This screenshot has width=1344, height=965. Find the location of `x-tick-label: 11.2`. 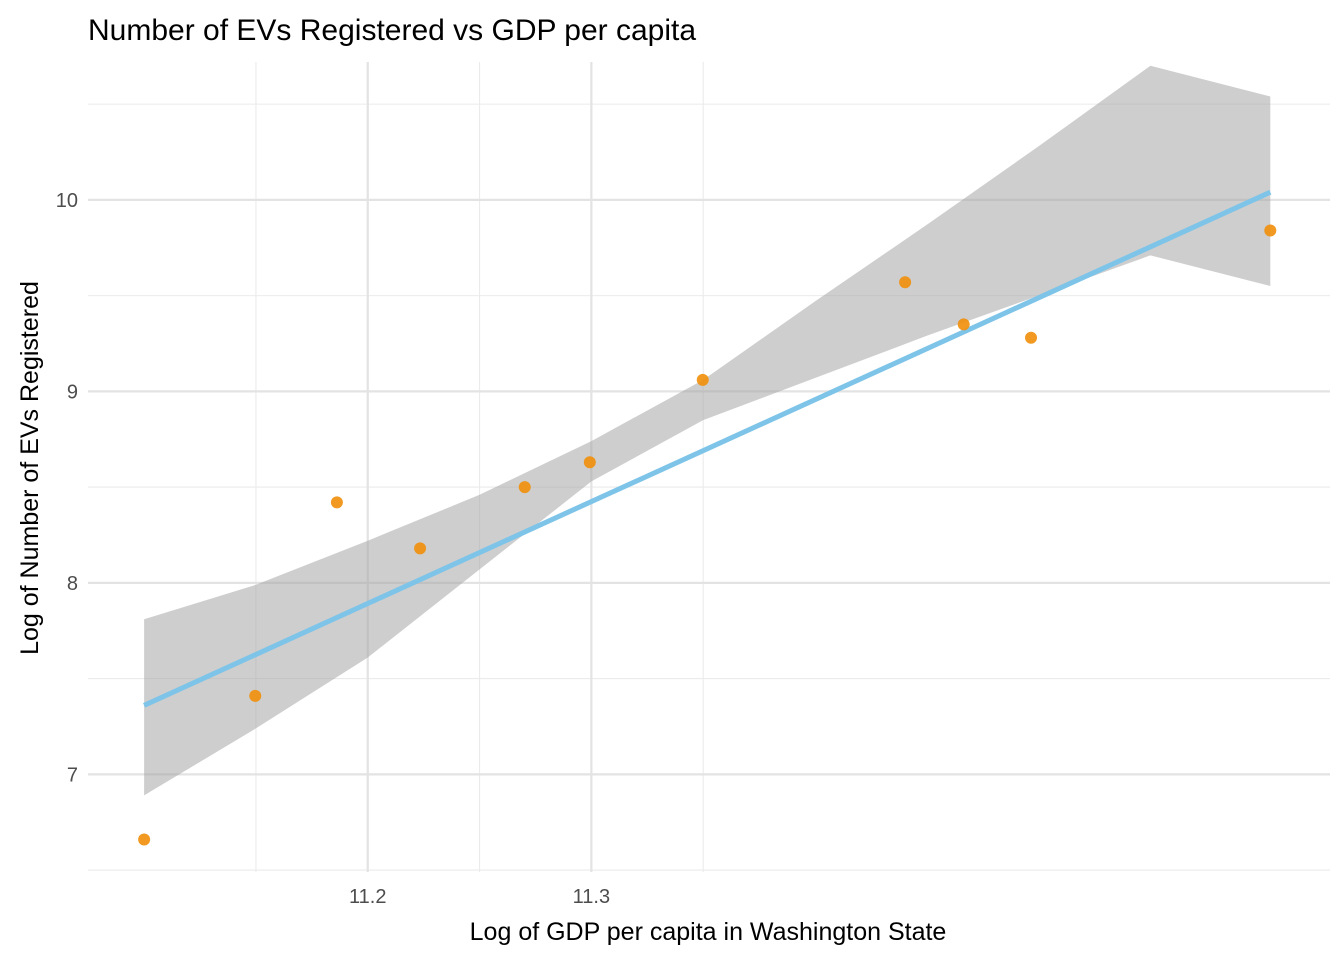

x-tick-label: 11.2 is located at coordinates (367, 897).